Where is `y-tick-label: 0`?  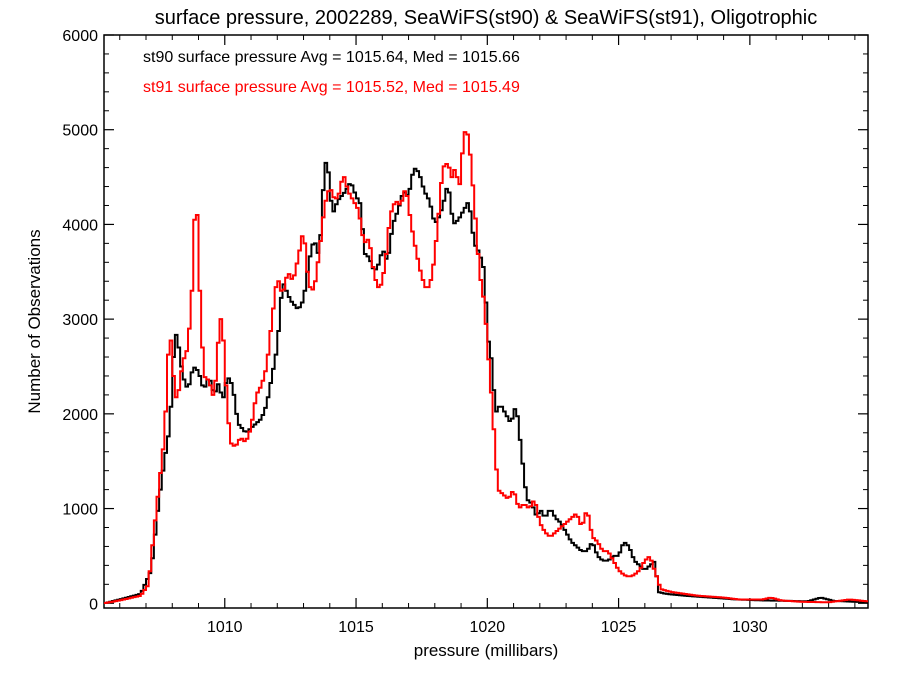
y-tick-label: 0 is located at coordinates (93, 604).